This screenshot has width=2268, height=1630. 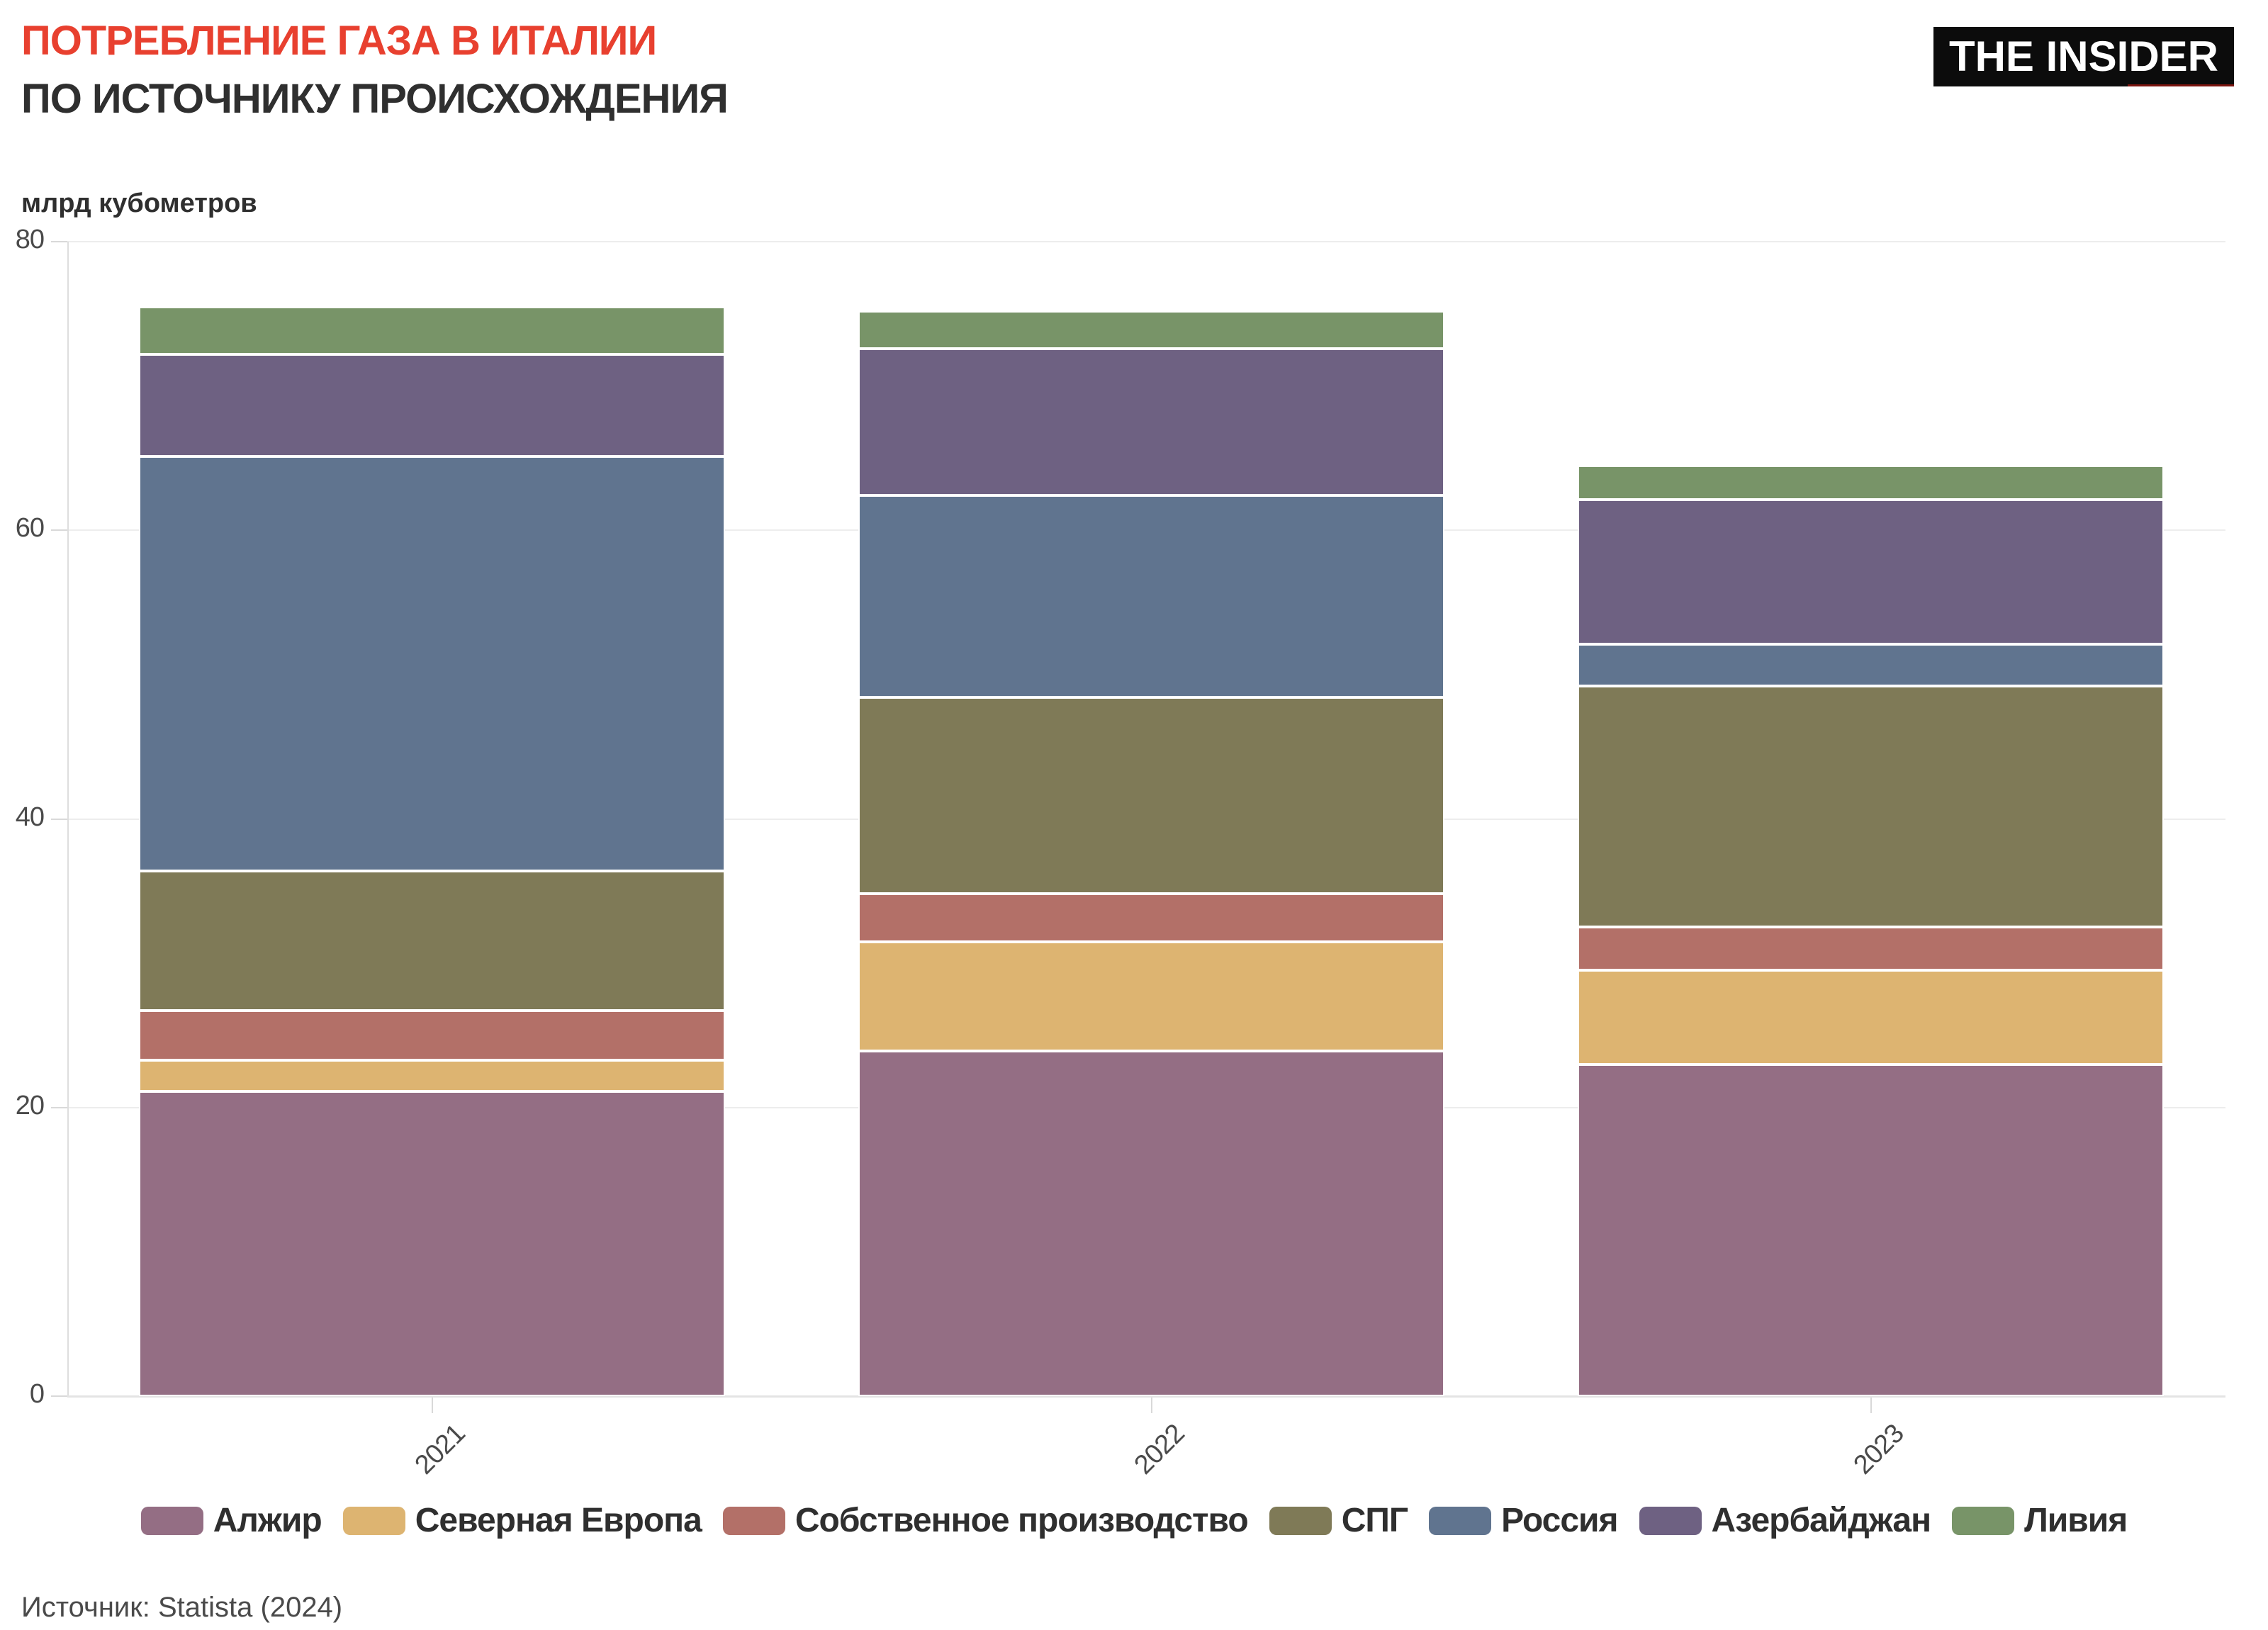 What do you see at coordinates (432, 940) in the screenshot?
I see `bar-segment-2021-СПГ` at bounding box center [432, 940].